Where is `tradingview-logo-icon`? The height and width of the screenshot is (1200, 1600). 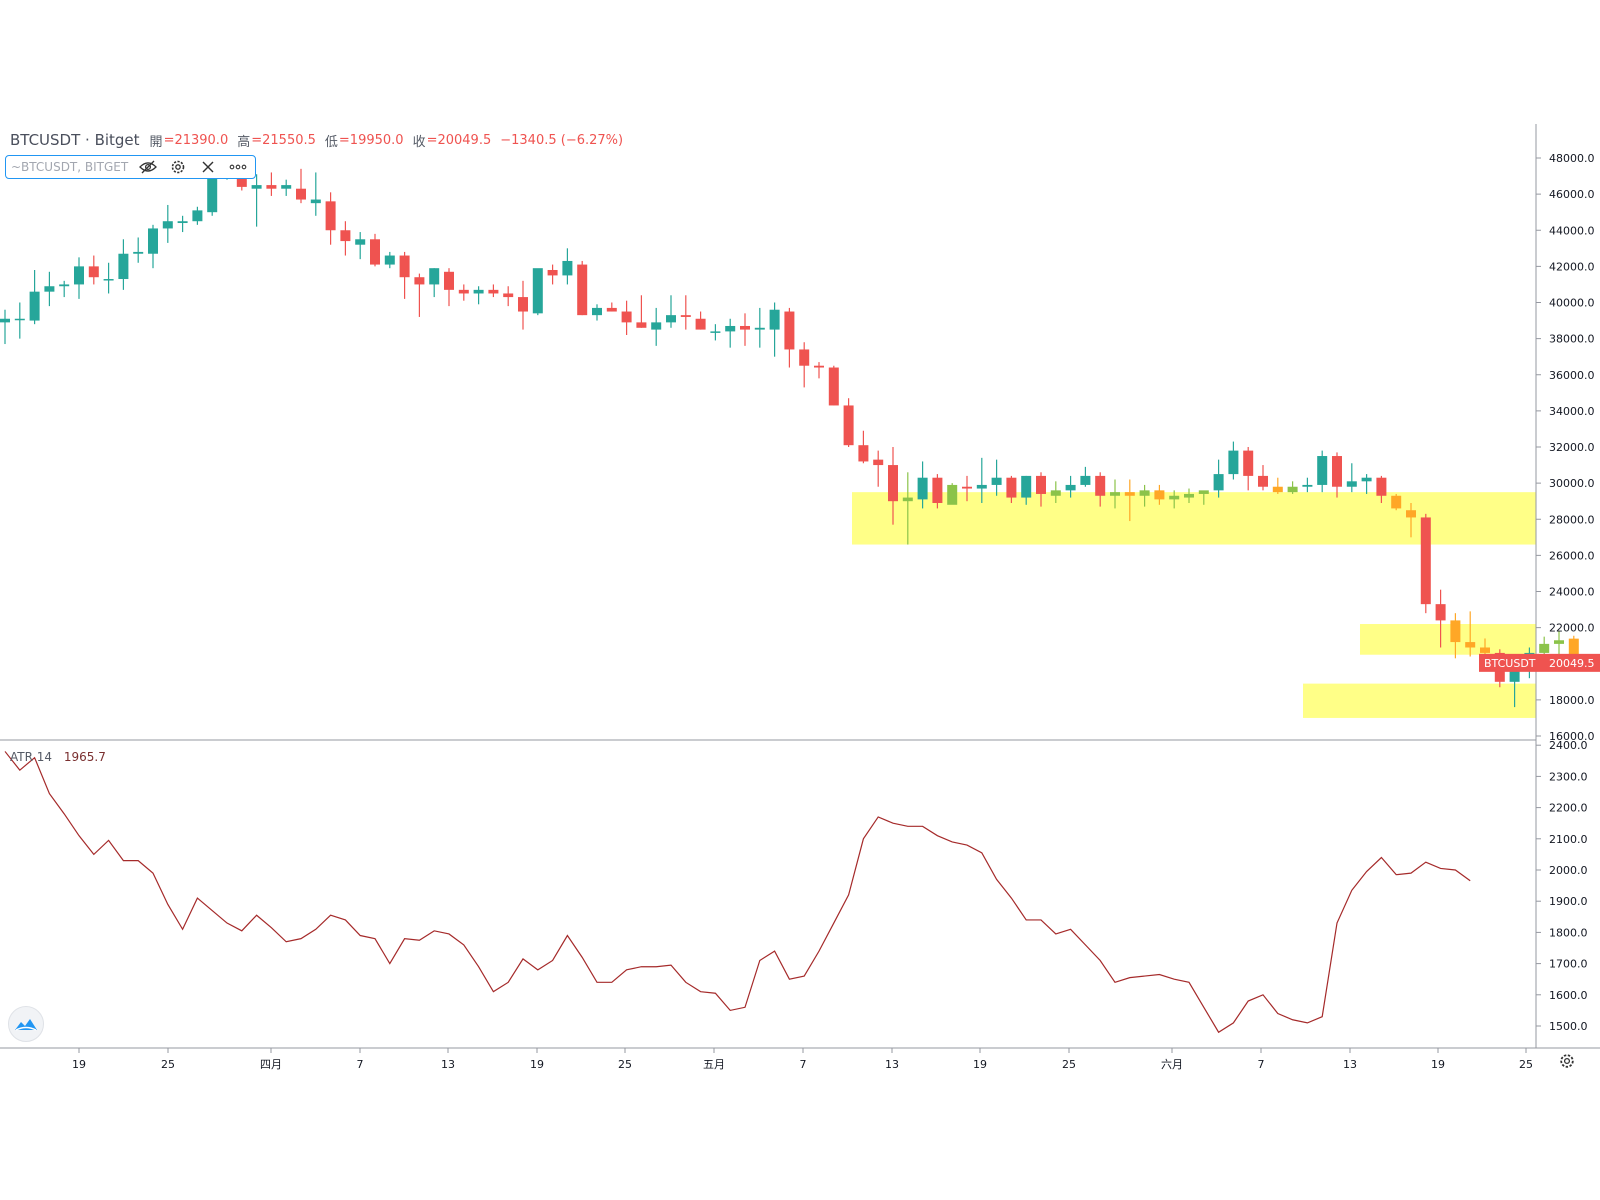
tradingview-logo-icon is located at coordinates (26, 1024).